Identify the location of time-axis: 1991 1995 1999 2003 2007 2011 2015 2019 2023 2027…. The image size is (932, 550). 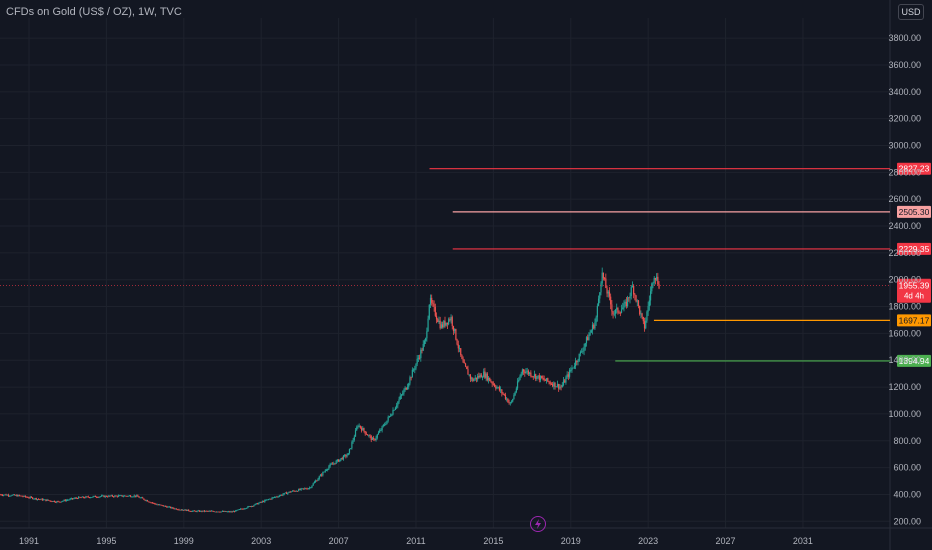
(416, 541).